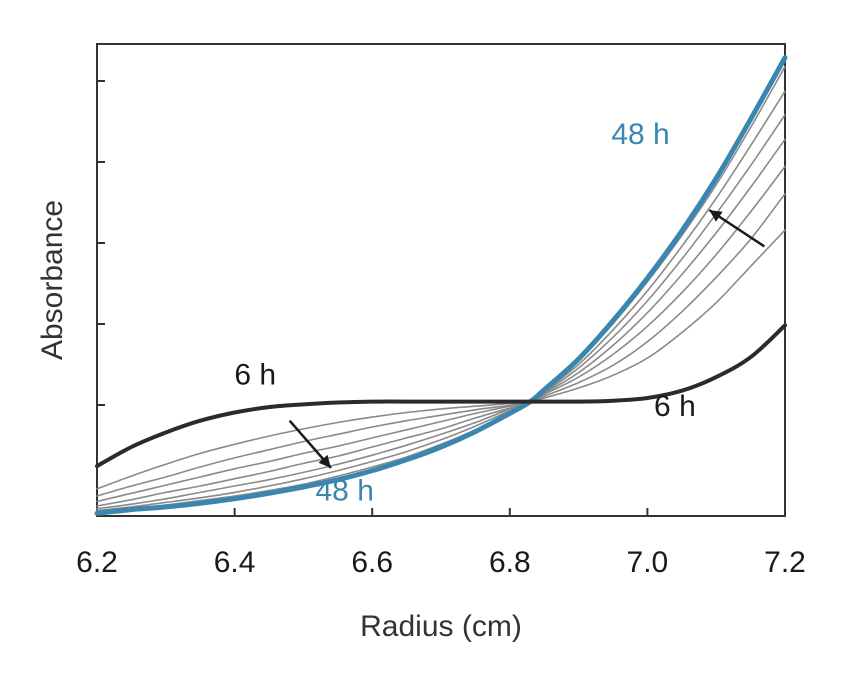 The height and width of the screenshot is (674, 845). Describe the element at coordinates (510, 562) in the screenshot. I see `x-tick-label: 6.8` at that location.